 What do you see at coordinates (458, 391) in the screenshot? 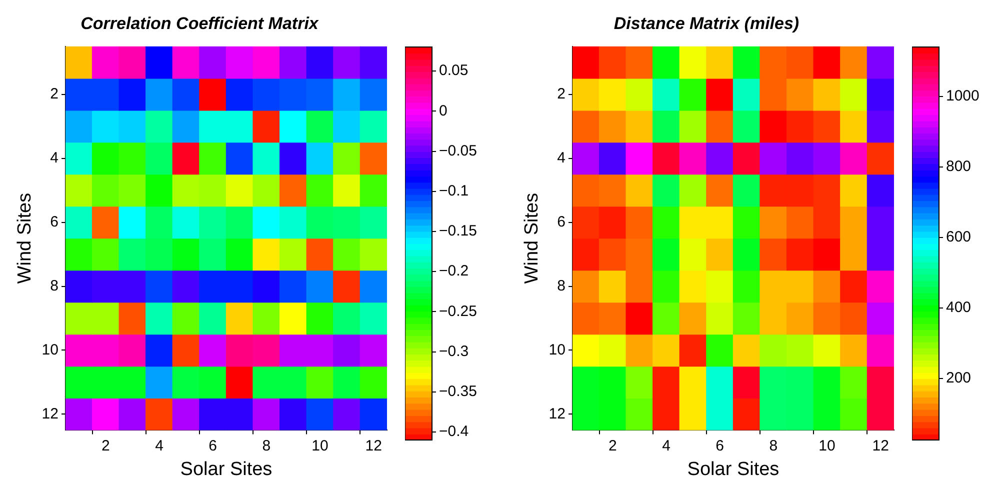
I see `color-bar-label: −0.35` at bounding box center [458, 391].